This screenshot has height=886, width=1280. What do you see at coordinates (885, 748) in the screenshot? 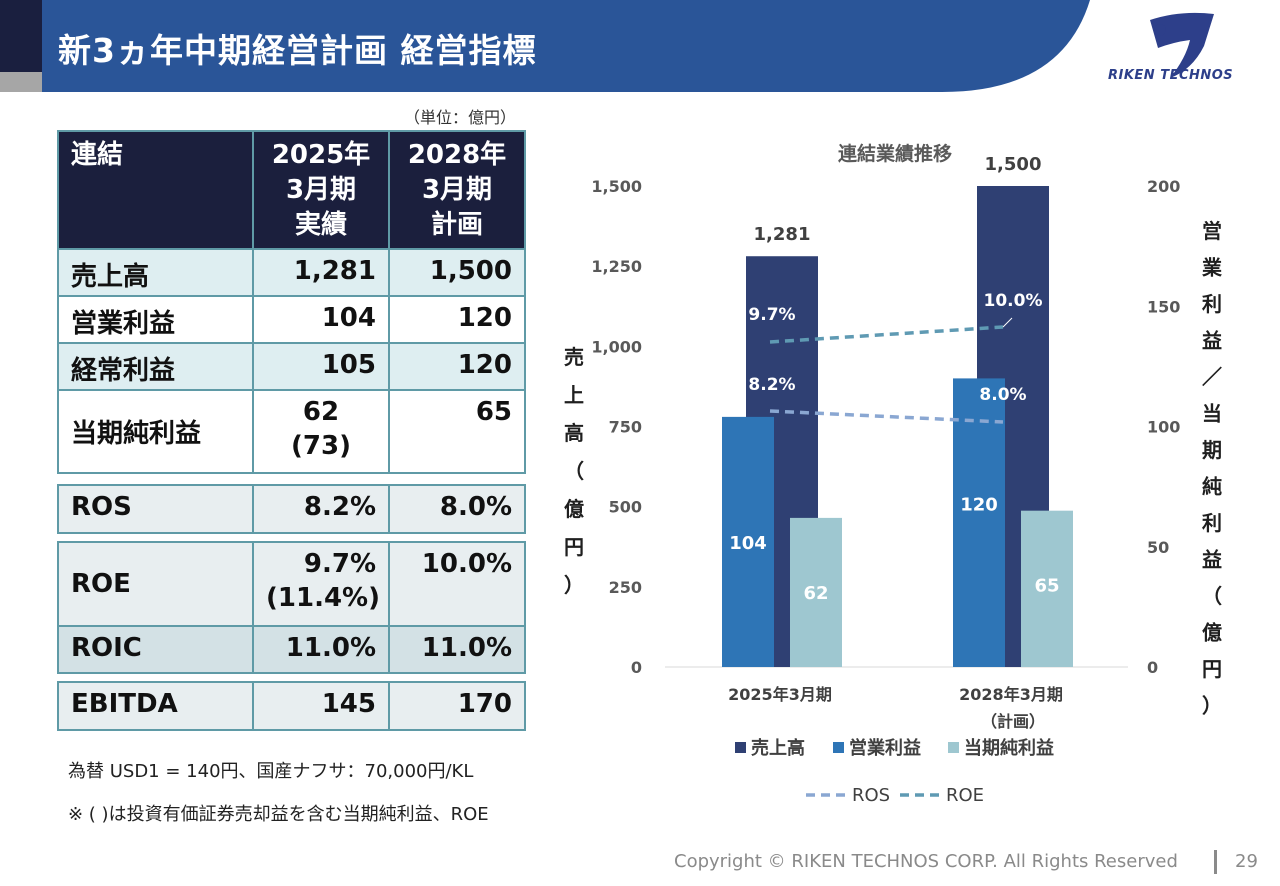
I see `legend-label: 営業利益` at bounding box center [885, 748].